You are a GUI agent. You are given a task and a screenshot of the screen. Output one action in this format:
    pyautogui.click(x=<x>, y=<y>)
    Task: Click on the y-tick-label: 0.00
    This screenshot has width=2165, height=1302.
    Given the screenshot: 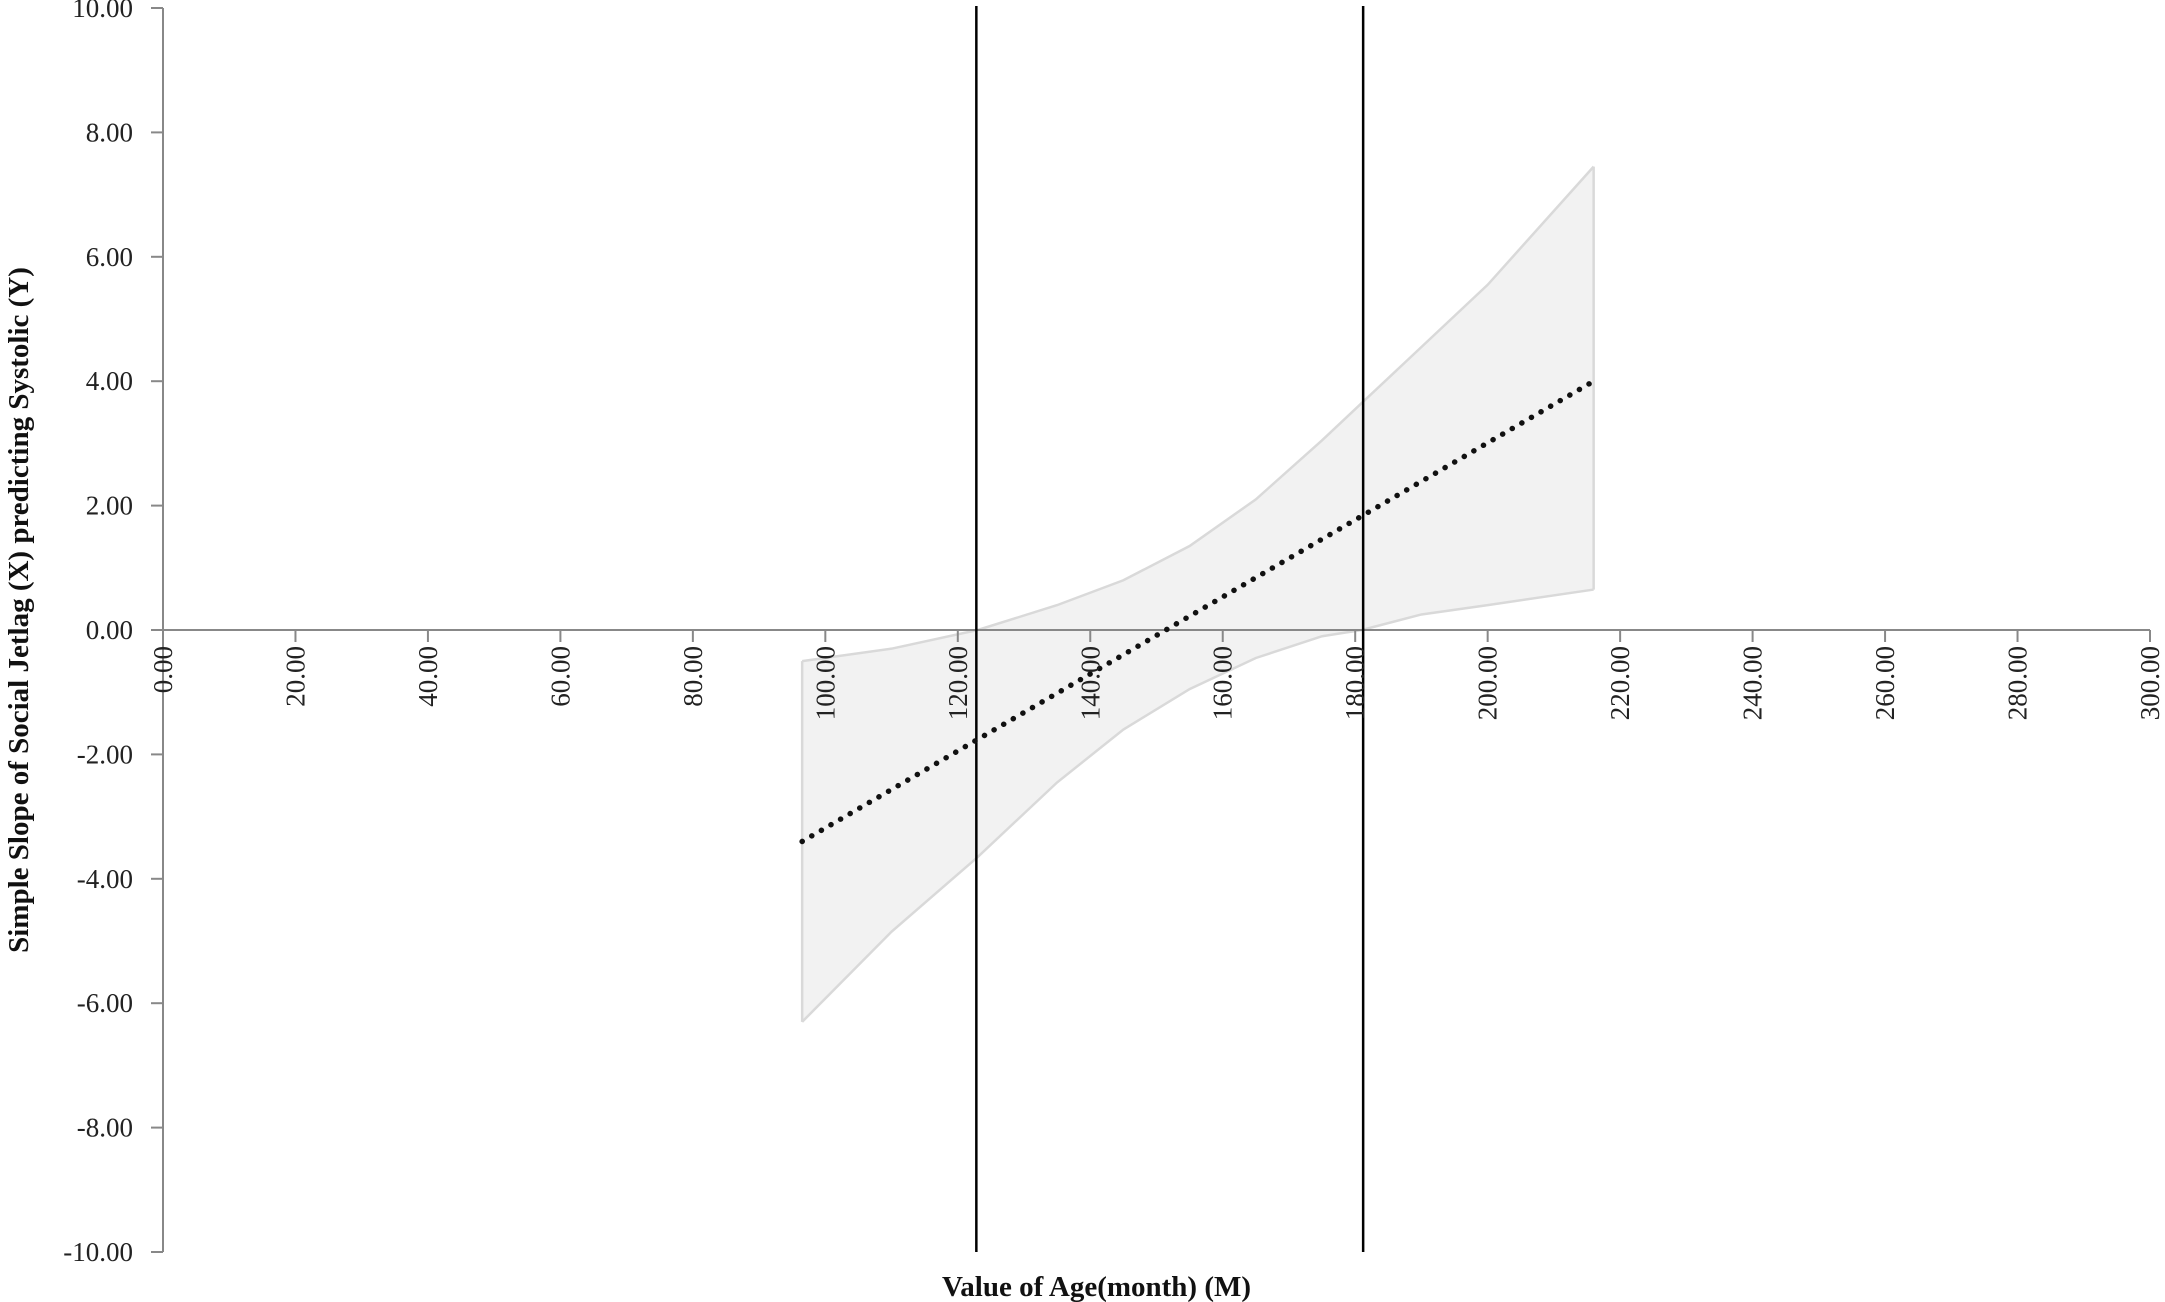 What is the action you would take?
    pyautogui.click(x=109, y=630)
    